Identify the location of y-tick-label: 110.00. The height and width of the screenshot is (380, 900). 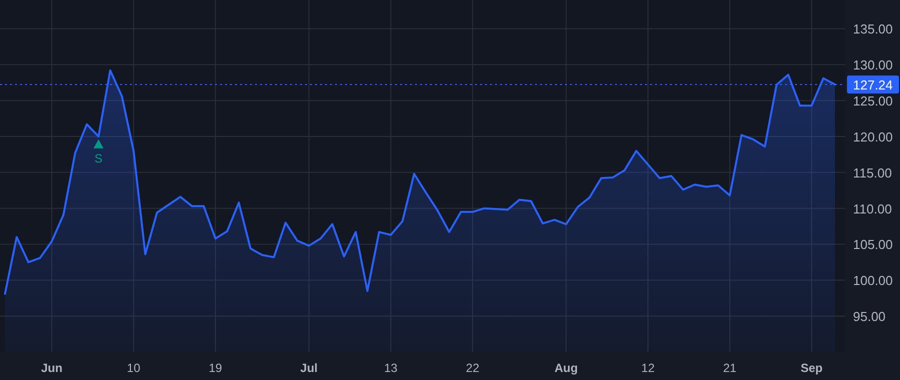
(872, 208).